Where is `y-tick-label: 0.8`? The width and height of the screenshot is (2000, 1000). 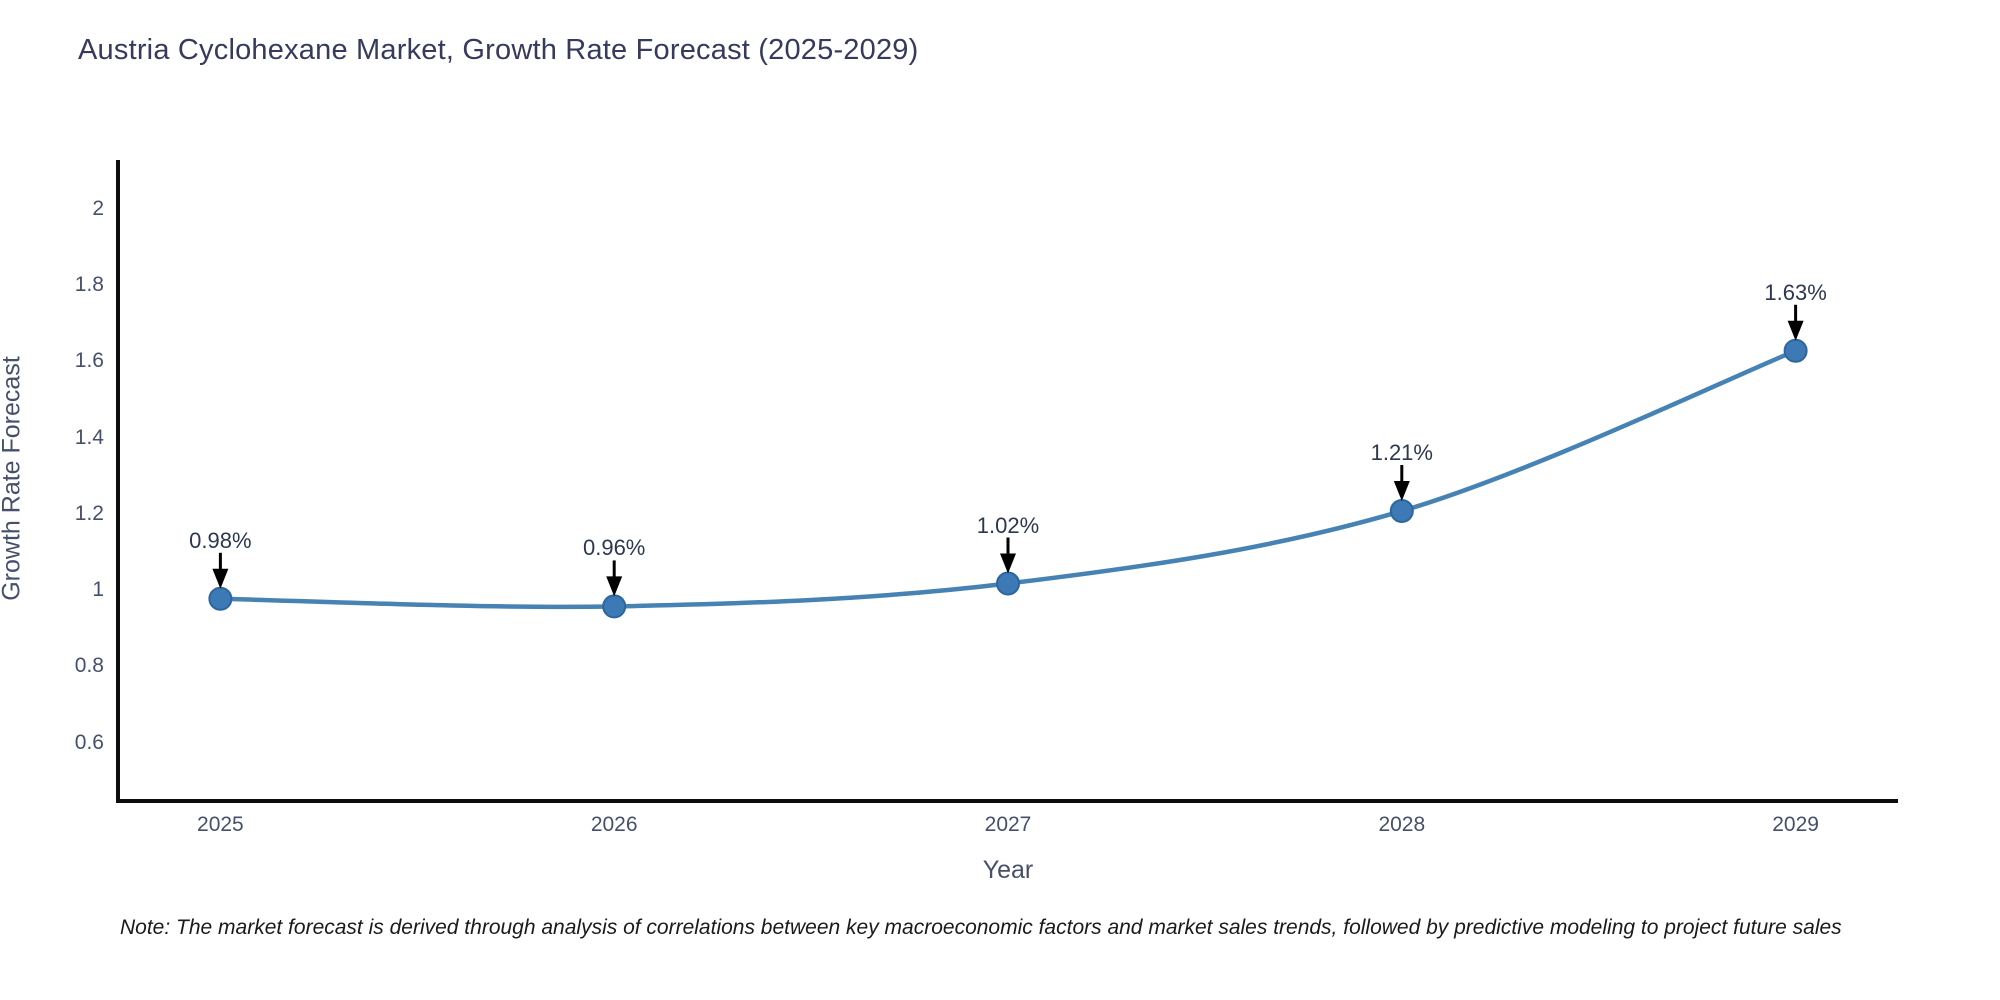 y-tick-label: 0.8 is located at coordinates (89, 666).